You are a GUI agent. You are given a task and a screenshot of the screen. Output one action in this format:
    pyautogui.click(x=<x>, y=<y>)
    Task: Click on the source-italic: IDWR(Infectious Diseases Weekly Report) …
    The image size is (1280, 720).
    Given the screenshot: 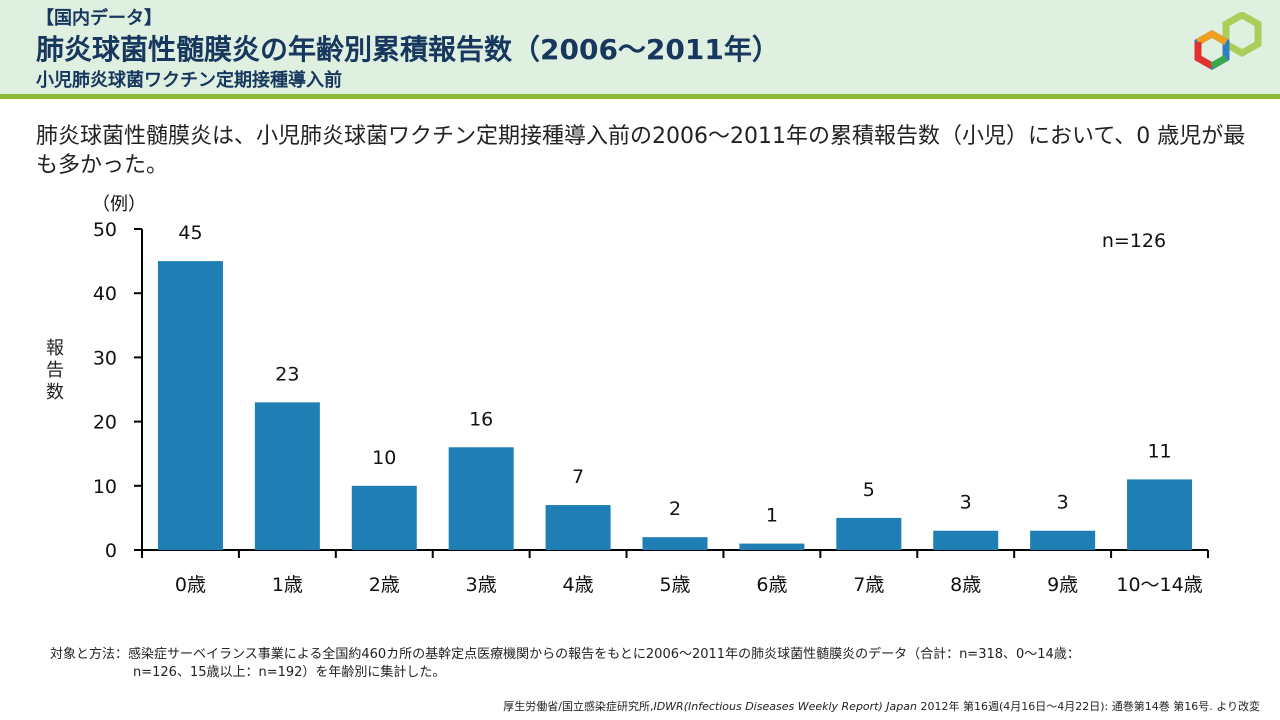 What is the action you would take?
    pyautogui.click(x=785, y=706)
    